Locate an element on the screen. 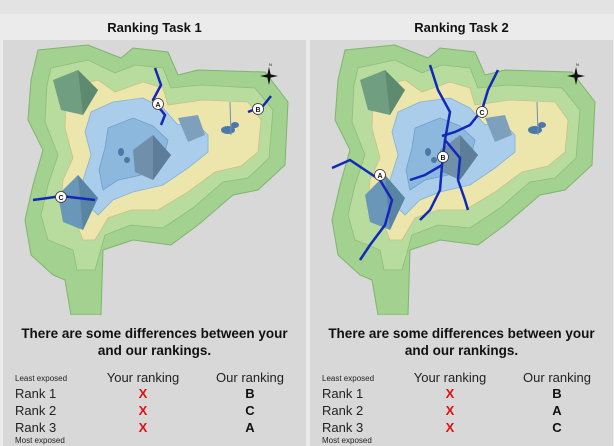  river-c is located at coordinates (470, 103).